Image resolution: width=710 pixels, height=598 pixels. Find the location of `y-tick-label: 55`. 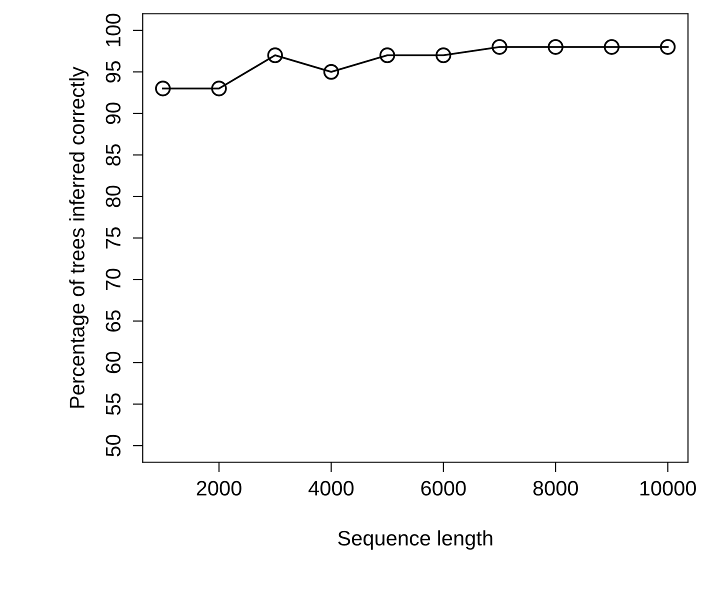

y-tick-label: 55 is located at coordinates (113, 404).